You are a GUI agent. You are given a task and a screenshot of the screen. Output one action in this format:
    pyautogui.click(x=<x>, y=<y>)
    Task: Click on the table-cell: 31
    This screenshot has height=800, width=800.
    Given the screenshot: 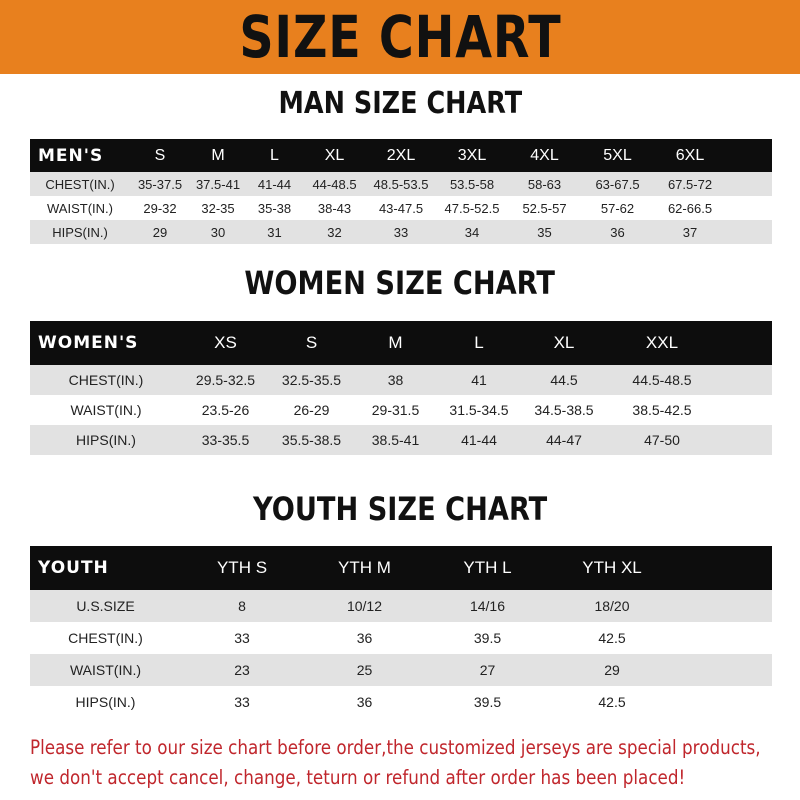 What is the action you would take?
    pyautogui.click(x=274, y=232)
    